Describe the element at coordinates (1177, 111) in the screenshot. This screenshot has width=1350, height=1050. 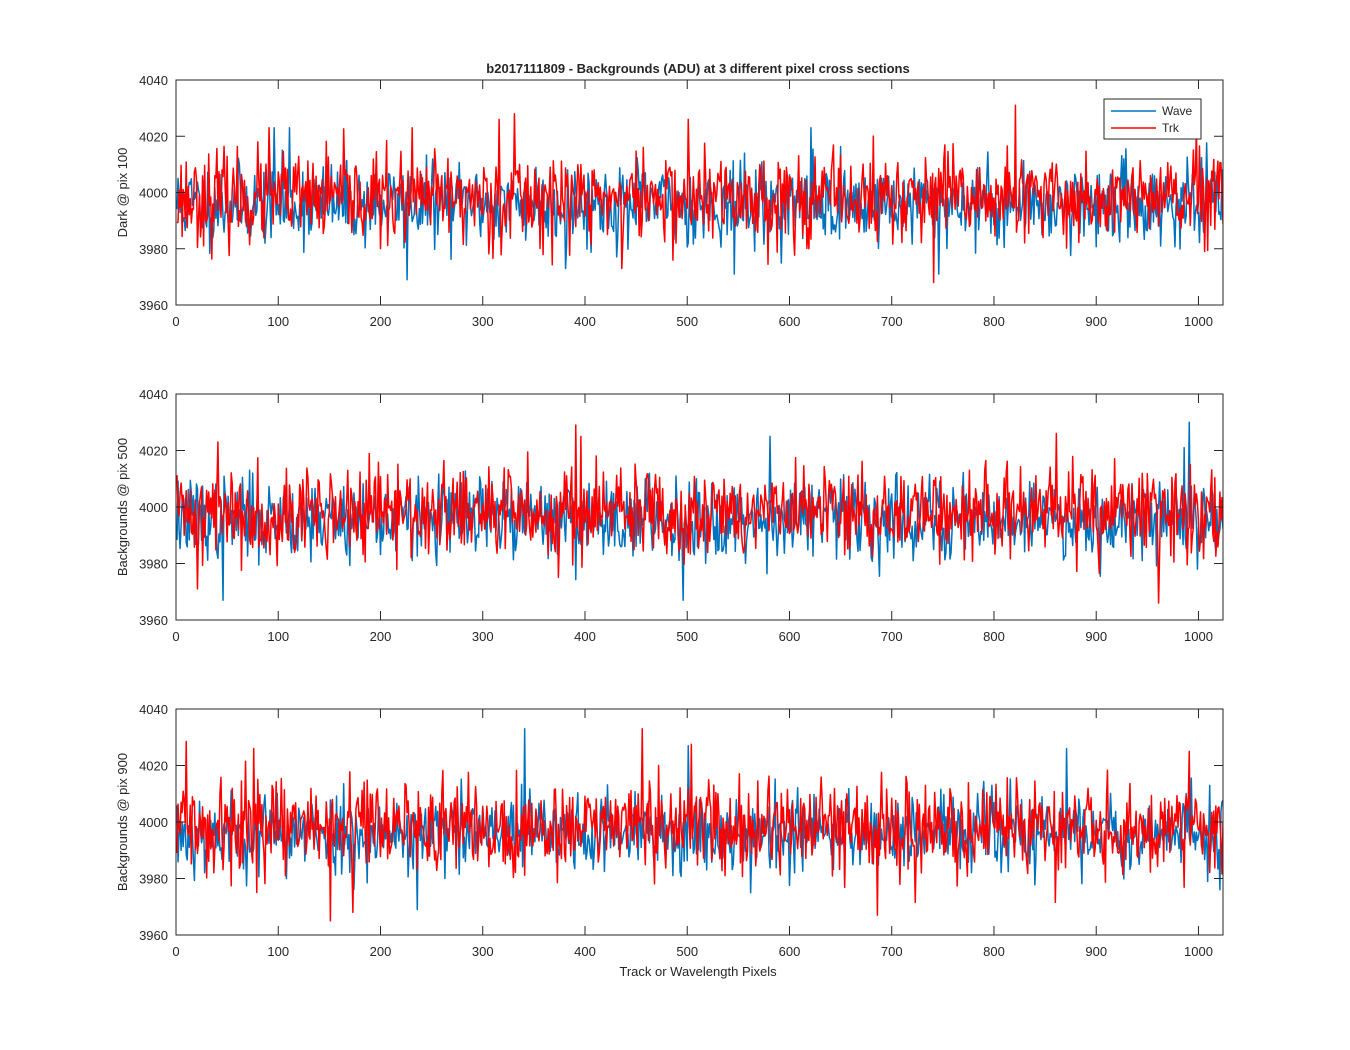
I see `legend-label-wave: Wave` at that location.